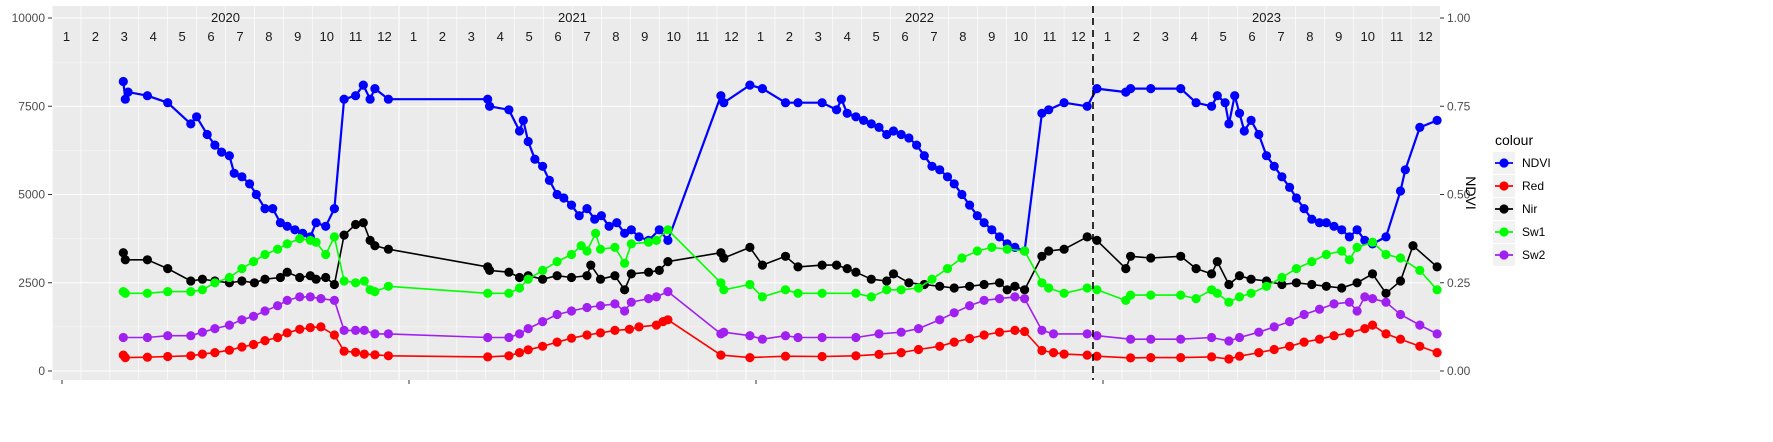  I want to click on month-label: 11, so click(1050, 36).